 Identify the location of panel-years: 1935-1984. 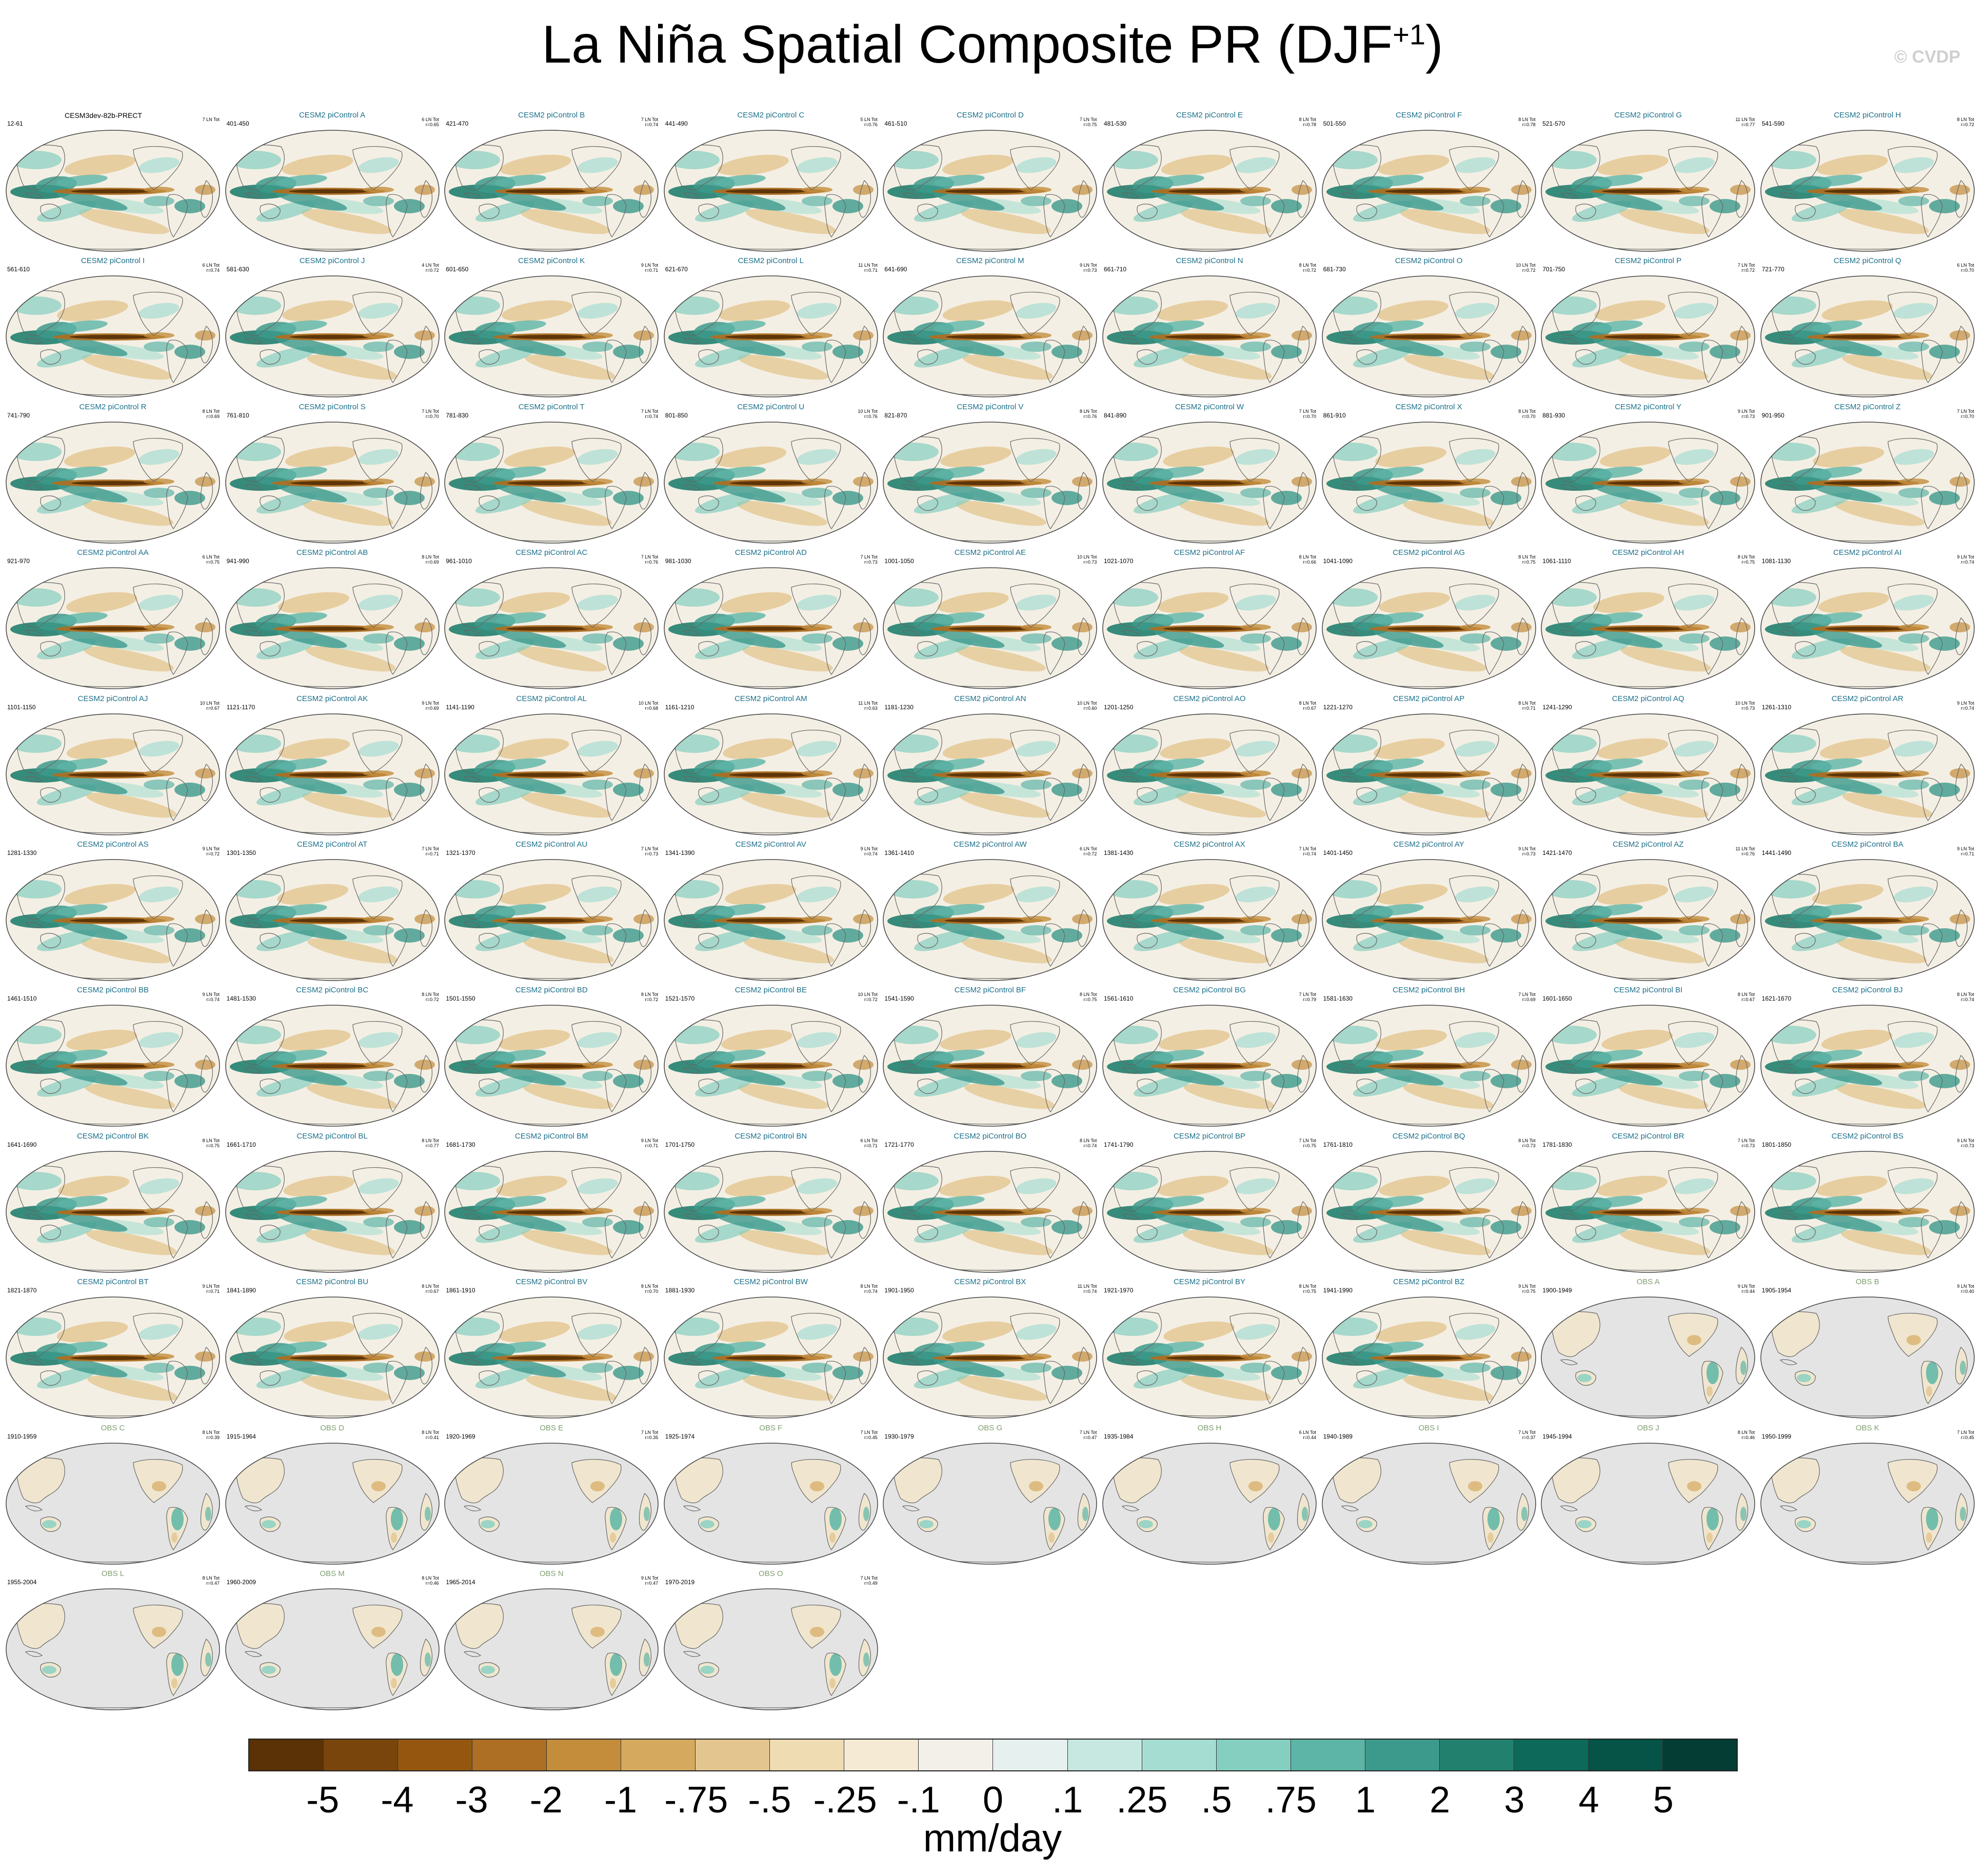
(1119, 1436).